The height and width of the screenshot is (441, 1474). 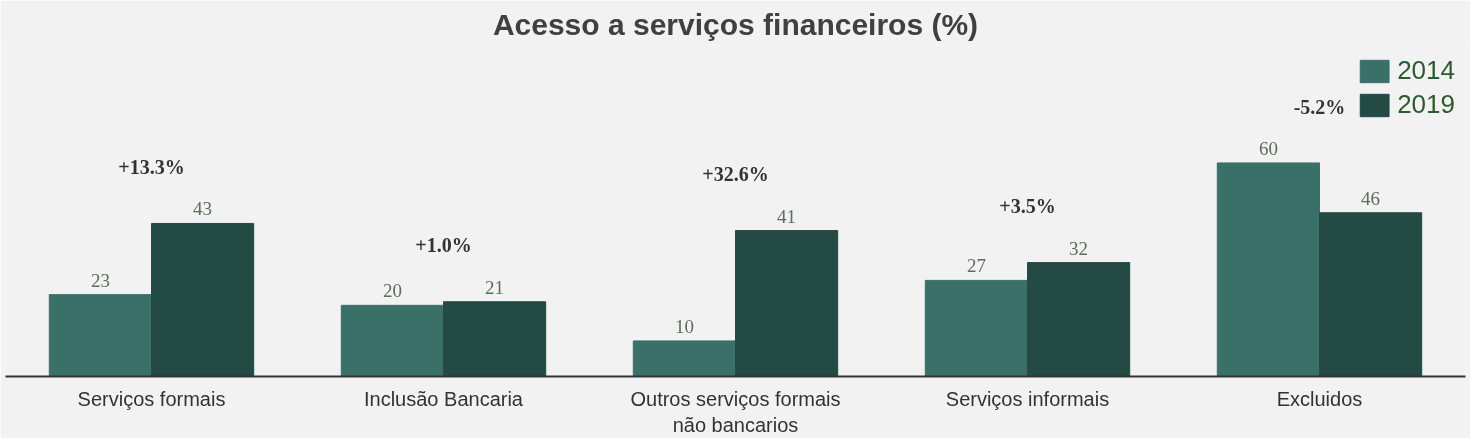 What do you see at coordinates (976, 266) in the screenshot?
I see `data-label: 27` at bounding box center [976, 266].